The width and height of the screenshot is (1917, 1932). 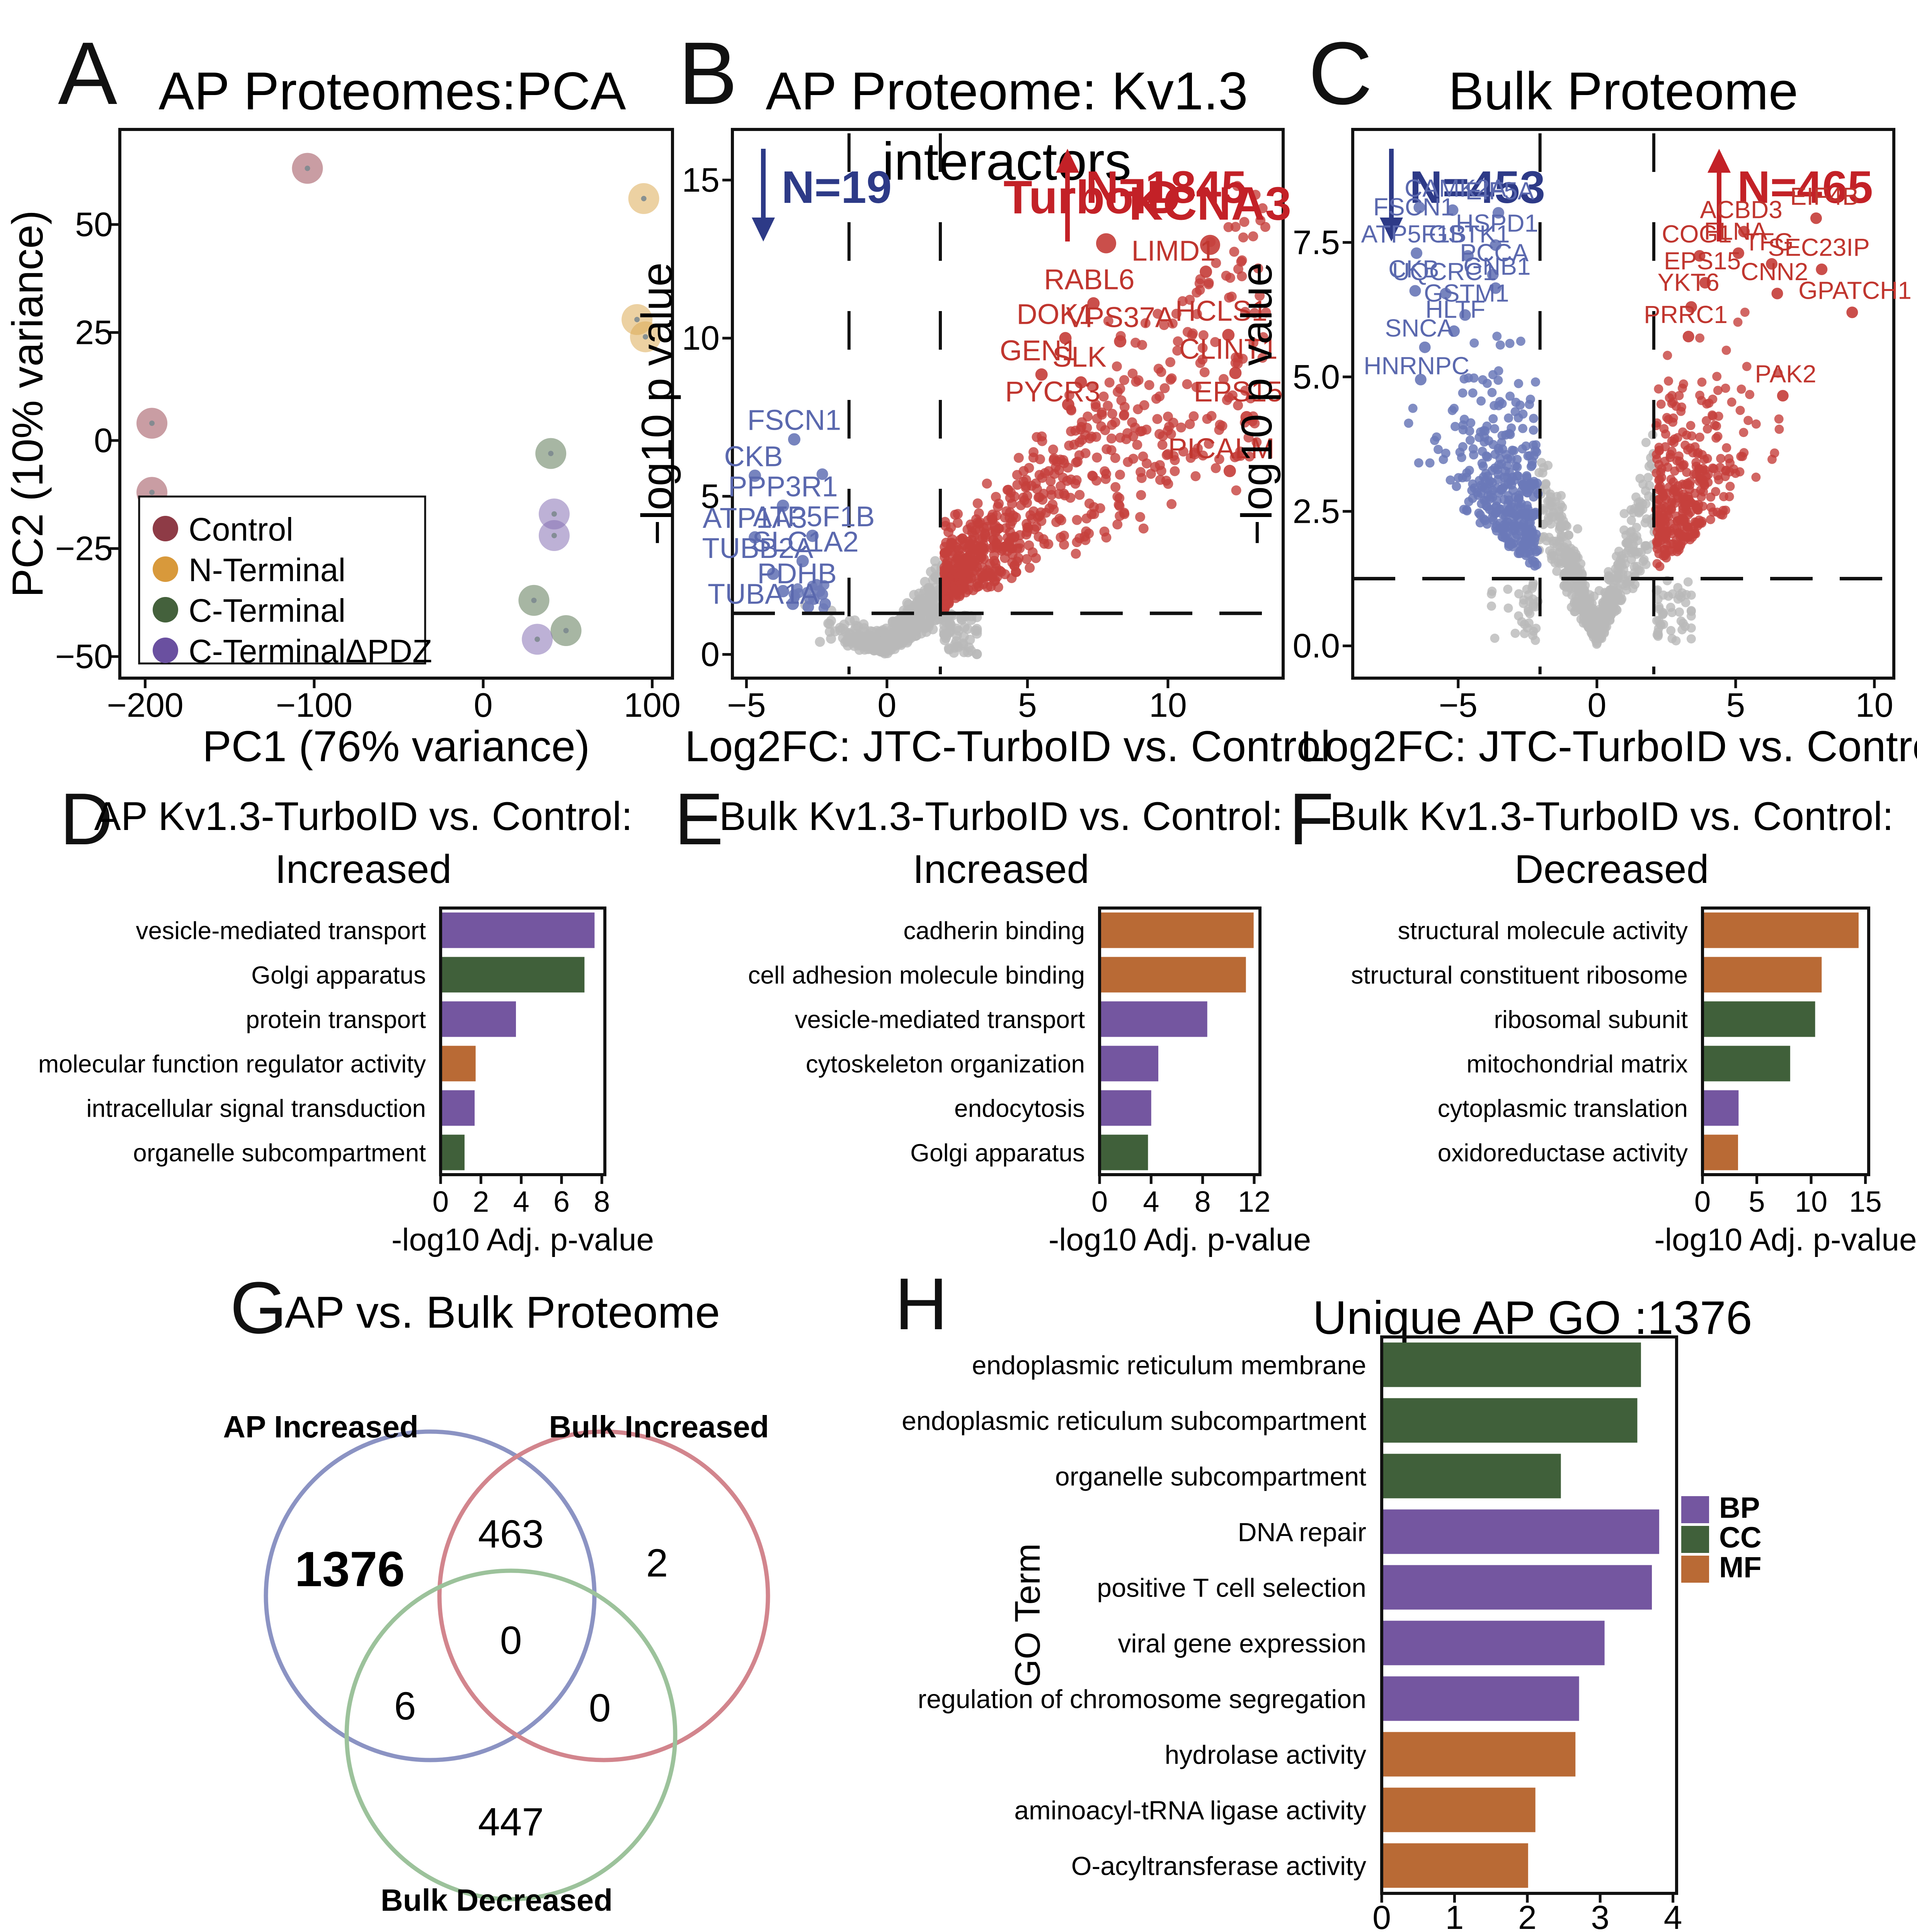 What do you see at coordinates (1092, 197) in the screenshot?
I see `gene-label-TurboID: TurboID` at bounding box center [1092, 197].